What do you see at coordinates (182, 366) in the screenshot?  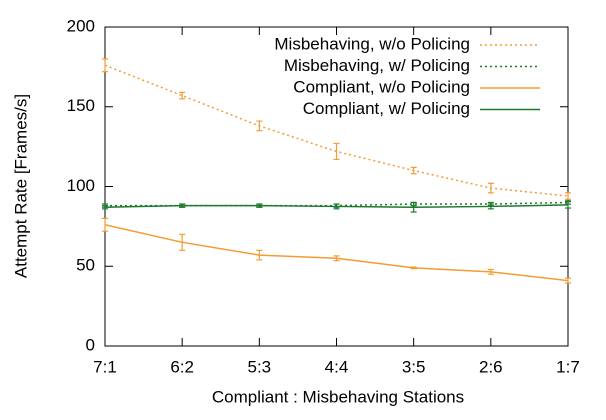 I see `x-tick-label: 6:2` at bounding box center [182, 366].